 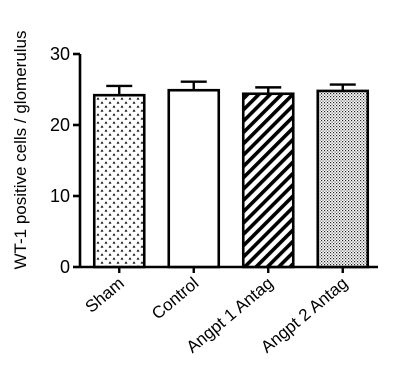 I want to click on y-tick-label-3: 30, so click(x=60, y=54).